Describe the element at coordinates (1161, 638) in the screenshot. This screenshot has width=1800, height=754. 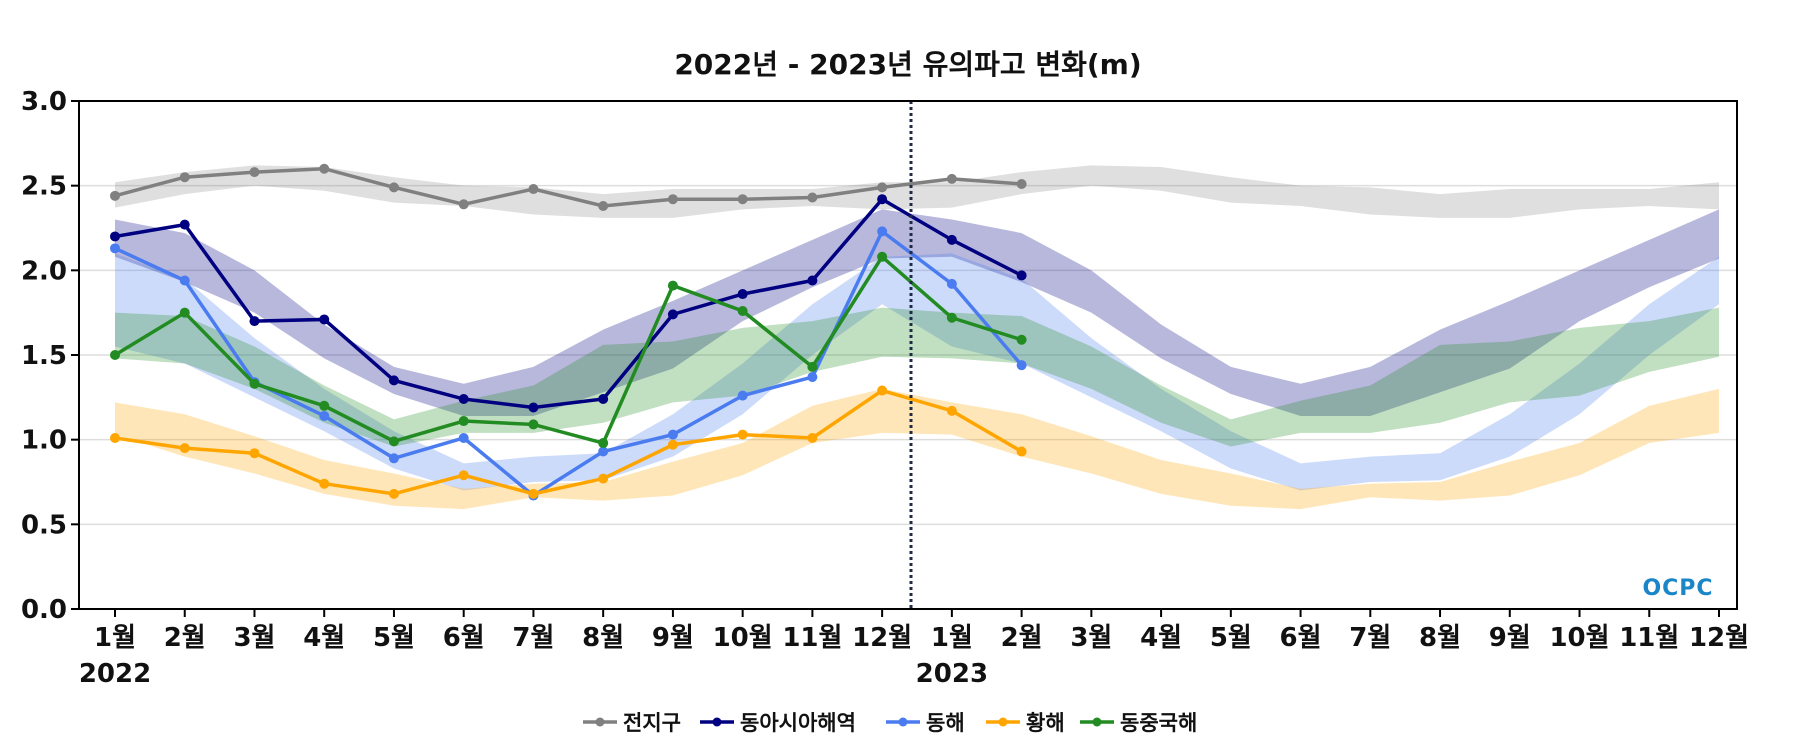
I see `x-tick-label: 4월` at that location.